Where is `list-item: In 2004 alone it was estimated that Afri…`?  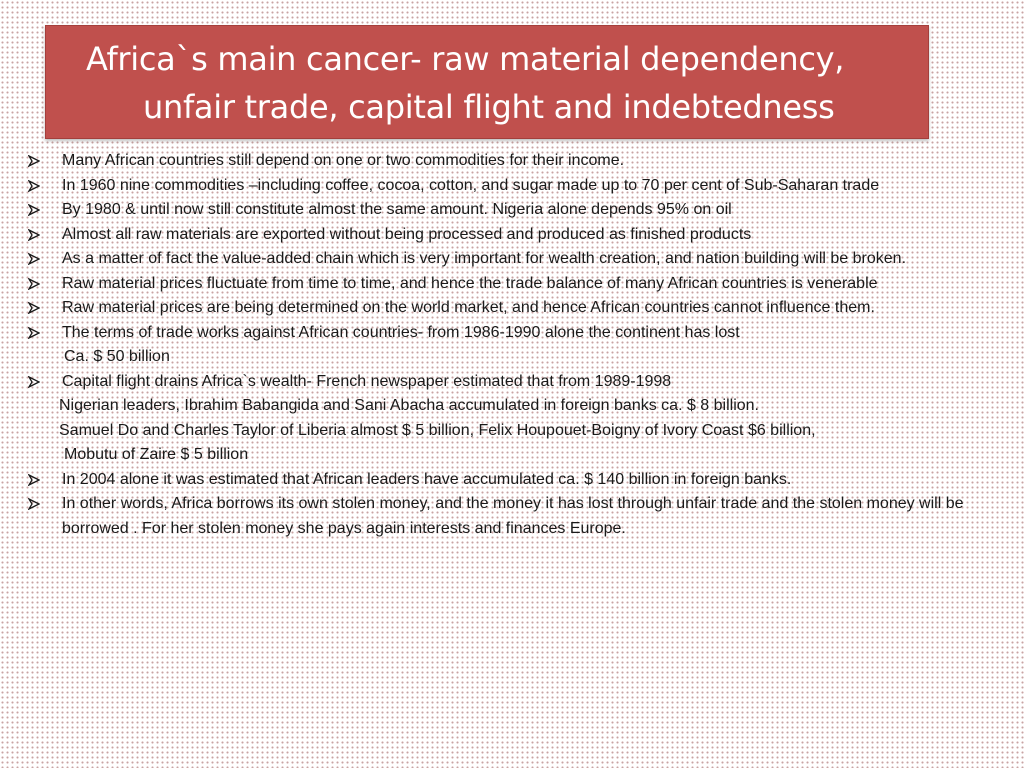 list-item: In 2004 alone it was estimated that Afri… is located at coordinates (508, 480).